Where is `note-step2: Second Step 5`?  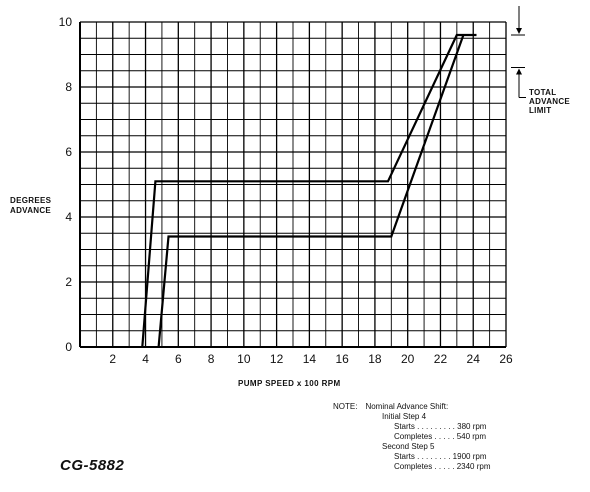
note-step2: Second Step 5 is located at coordinates (408, 446).